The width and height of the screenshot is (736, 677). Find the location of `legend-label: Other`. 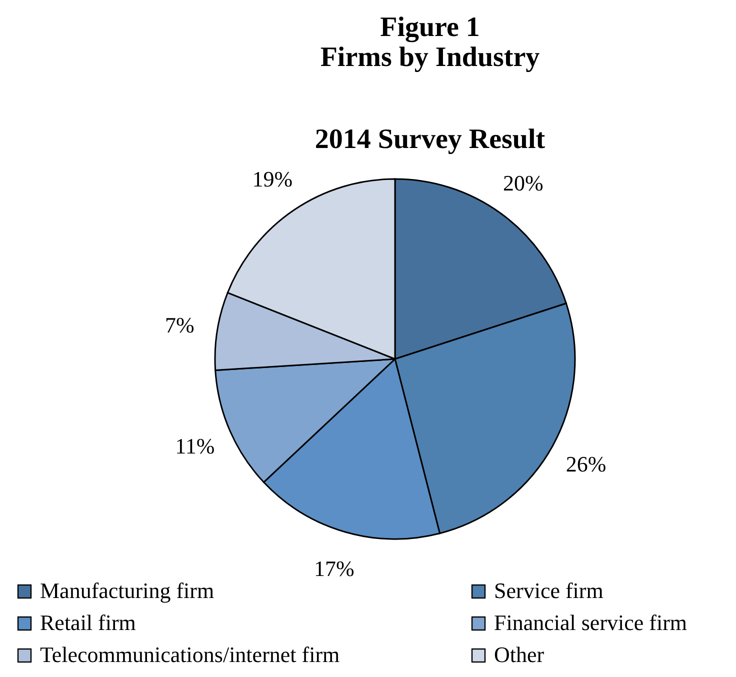

legend-label: Other is located at coordinates (519, 654).